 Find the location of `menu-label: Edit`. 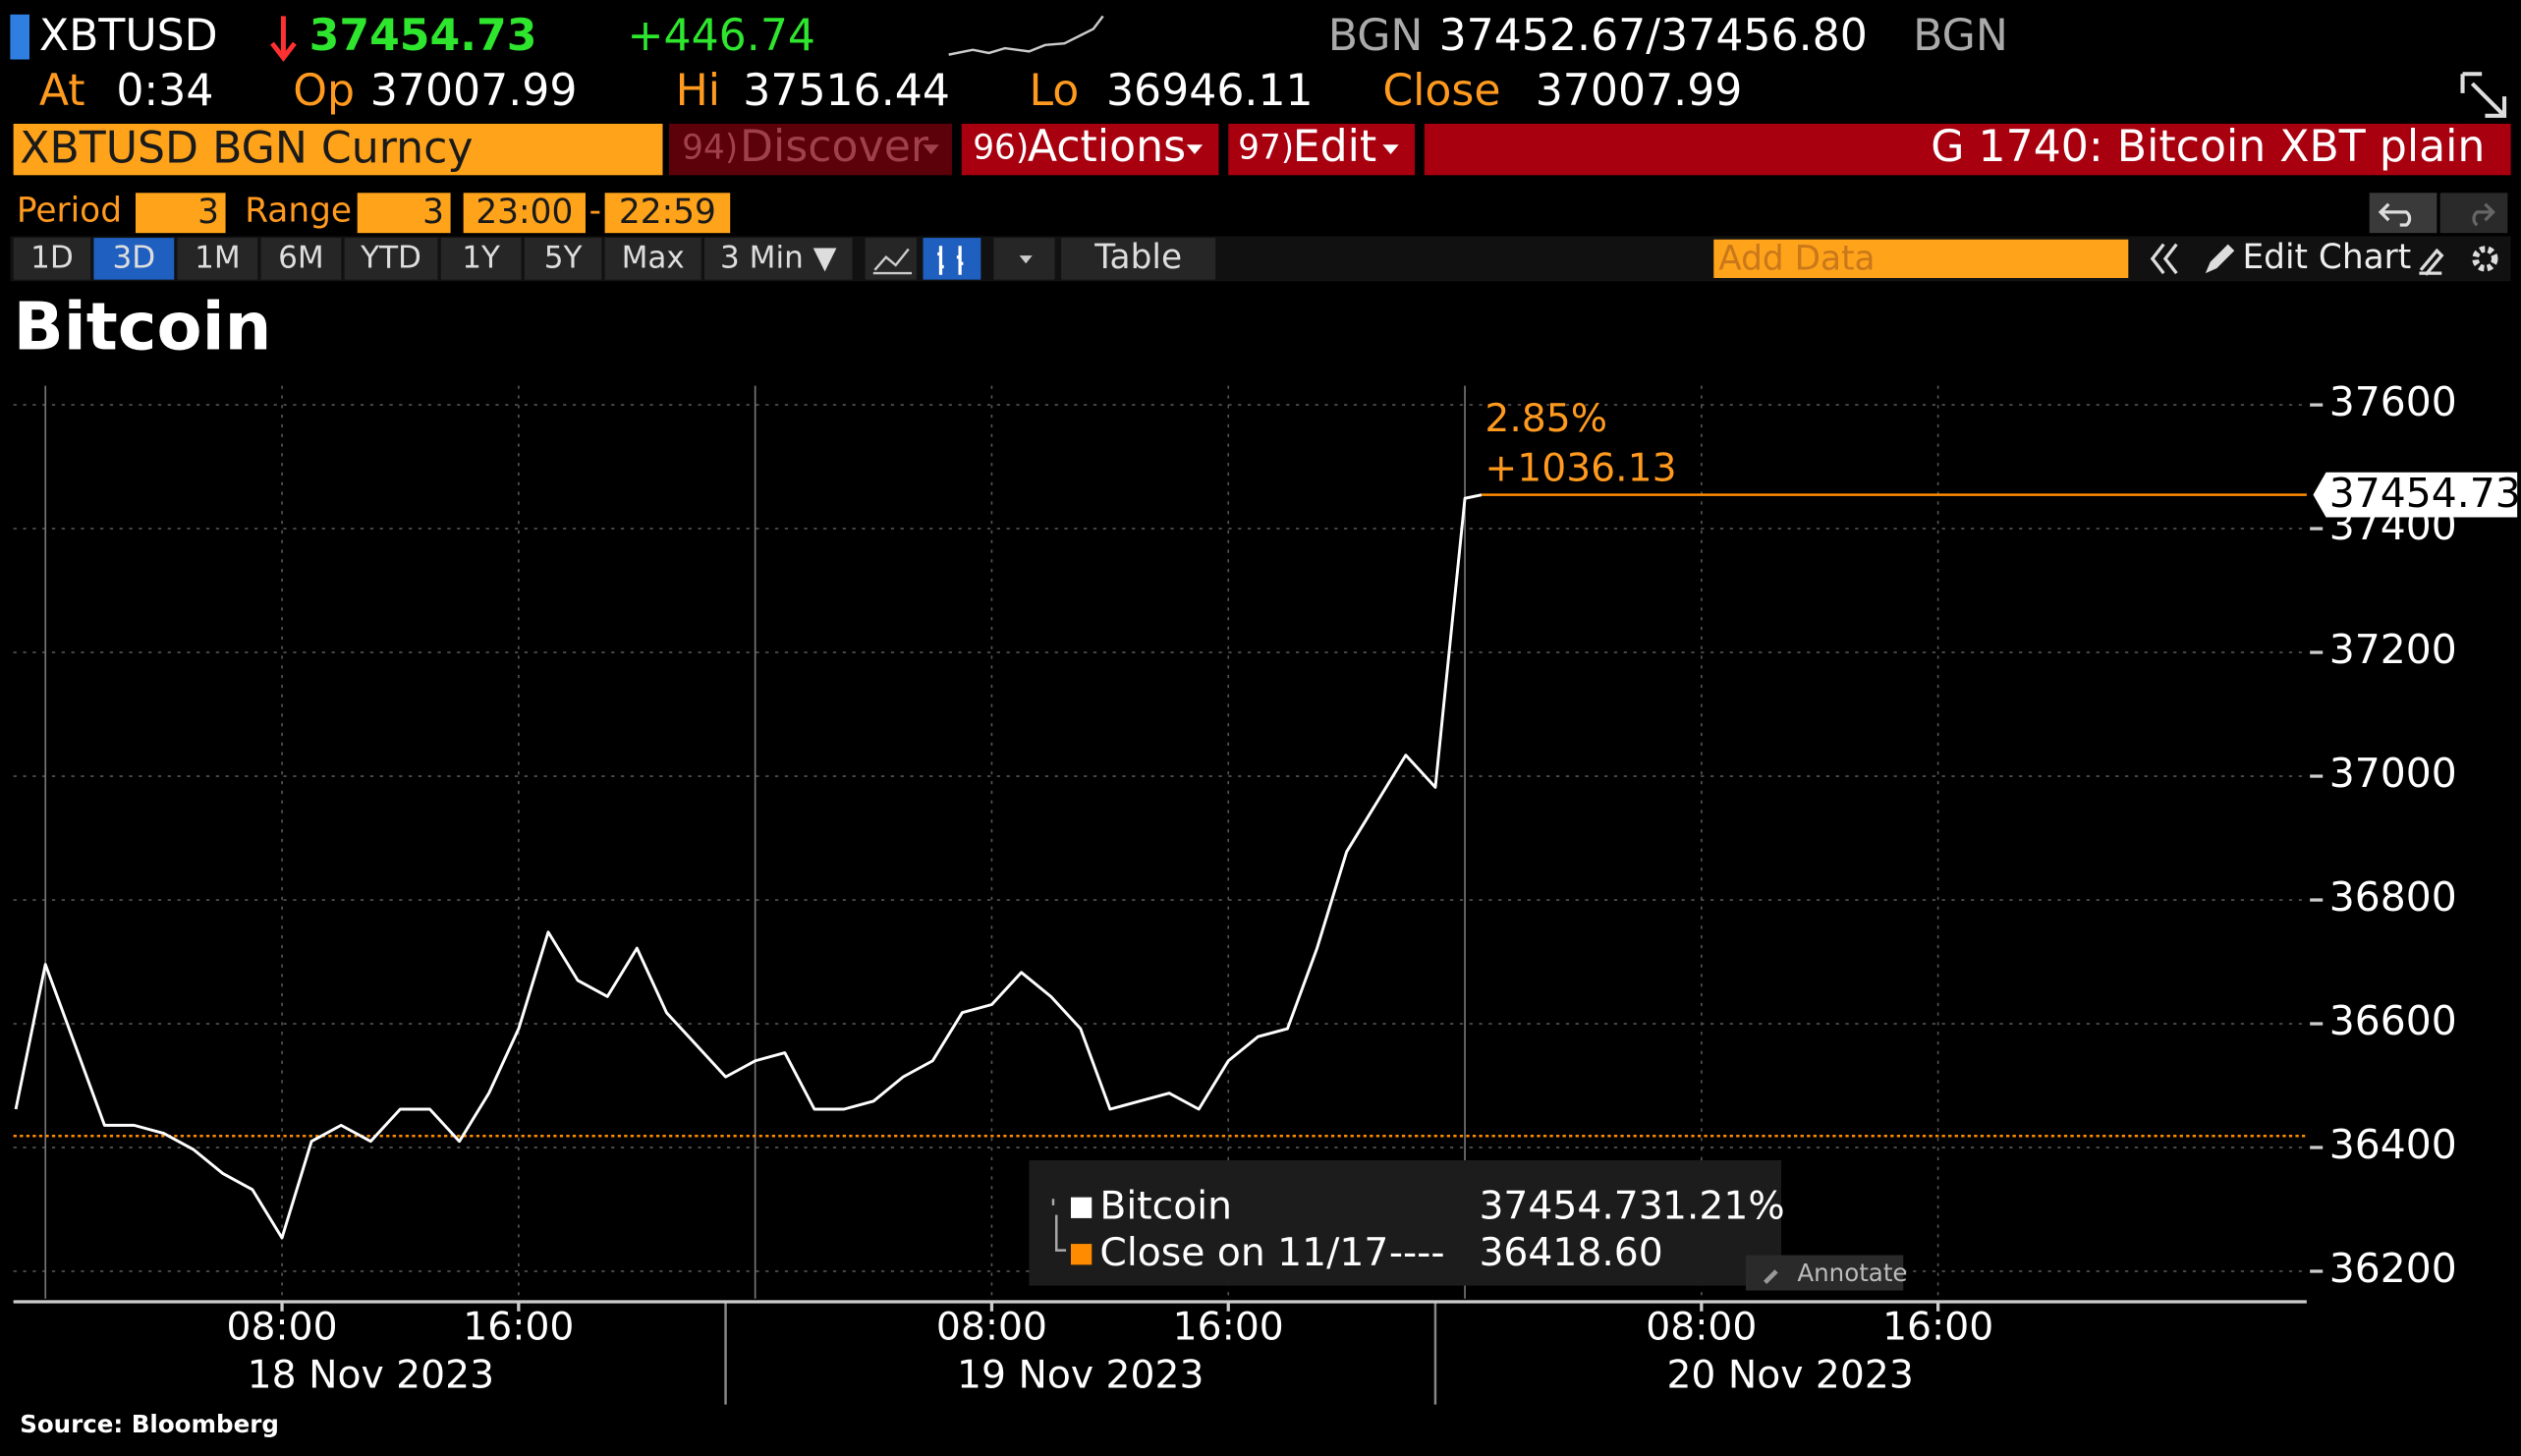

menu-label: Edit is located at coordinates (1335, 147).